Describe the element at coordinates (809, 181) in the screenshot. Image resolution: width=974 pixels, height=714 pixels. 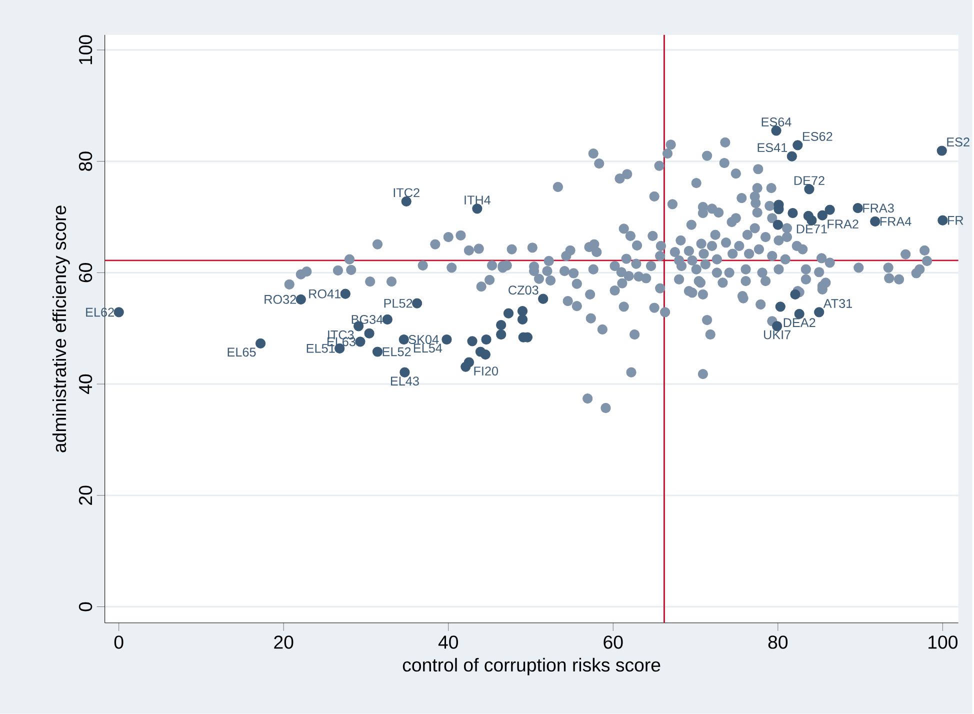
I see `annotation: DE72` at that location.